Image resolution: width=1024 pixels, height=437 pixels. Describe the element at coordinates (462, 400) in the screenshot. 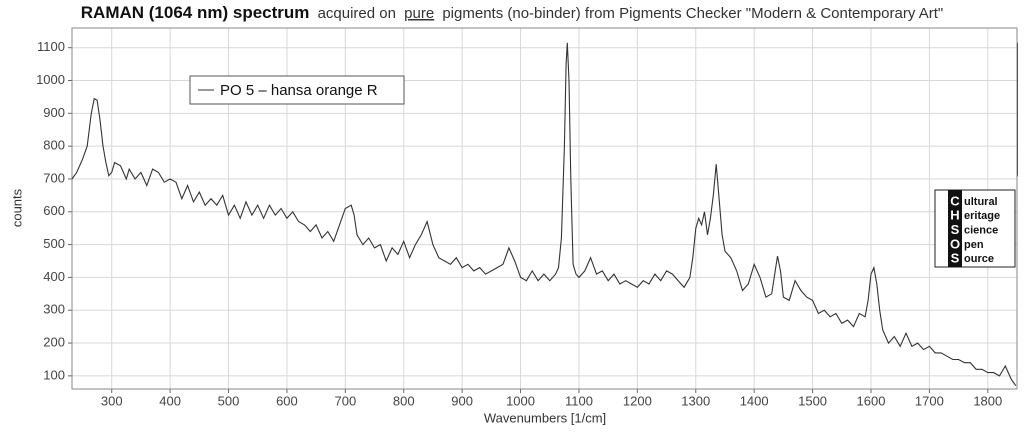

I see `x-tick-label: 900` at that location.